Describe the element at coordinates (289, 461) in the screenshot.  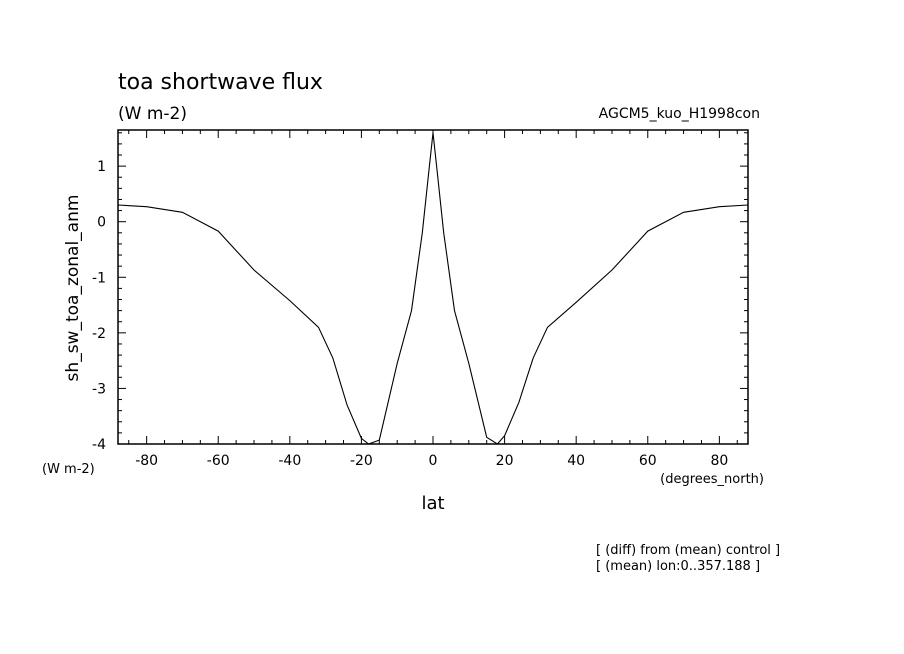
I see `x-tick-label: -40` at that location.